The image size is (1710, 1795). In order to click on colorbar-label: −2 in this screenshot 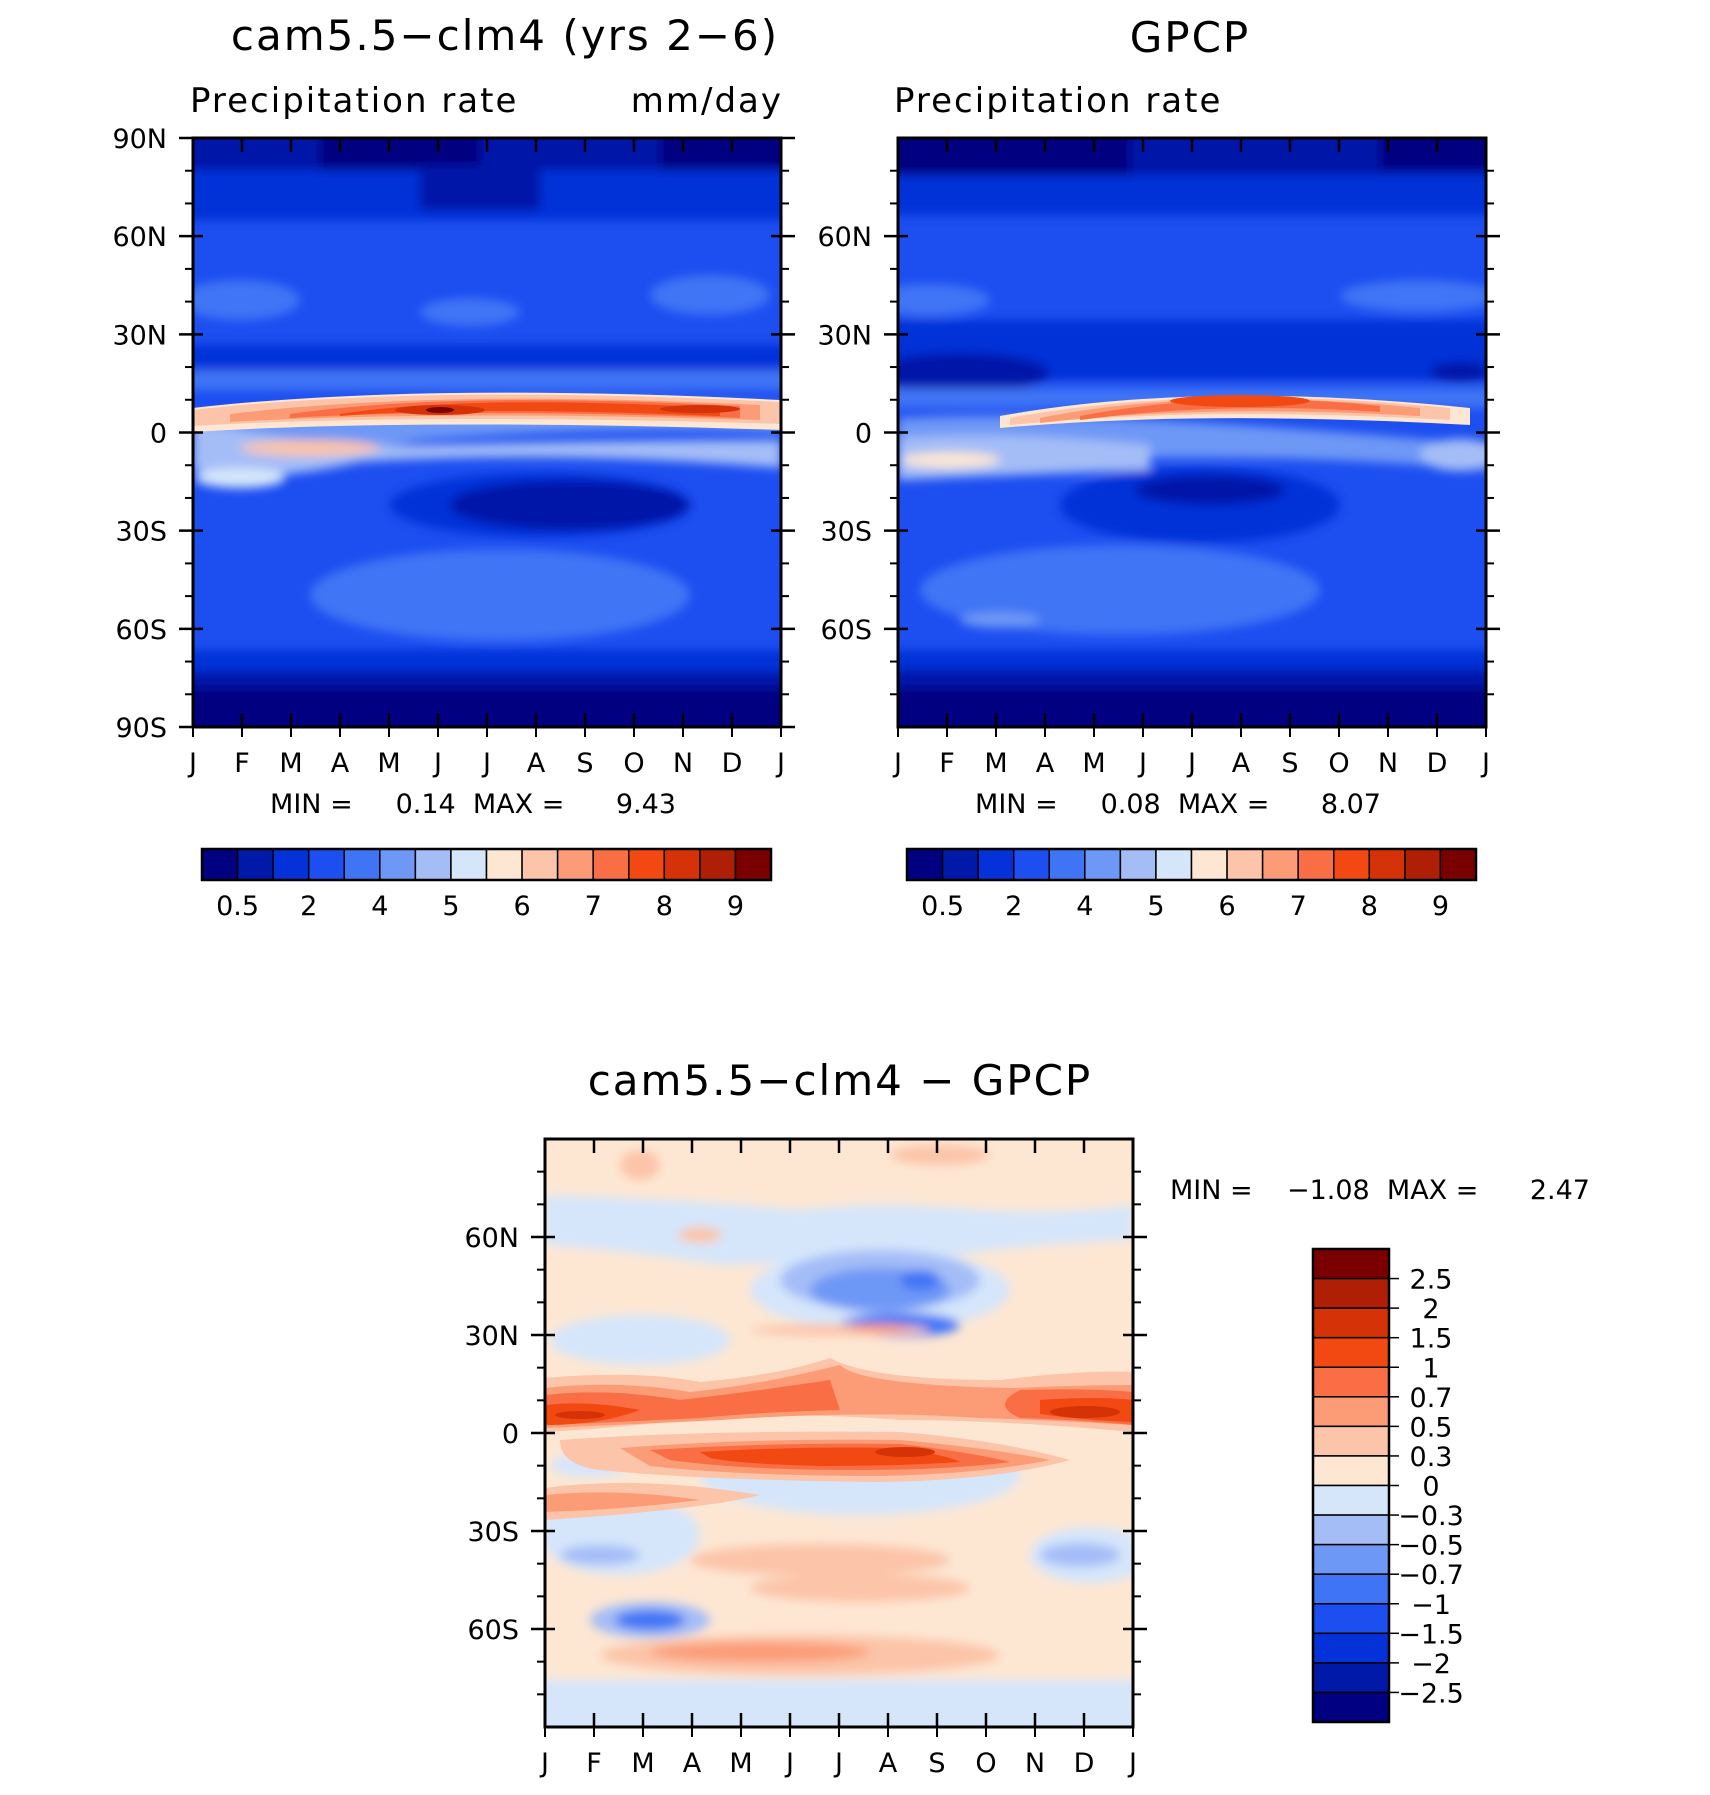, I will do `click(1431, 1664)`.